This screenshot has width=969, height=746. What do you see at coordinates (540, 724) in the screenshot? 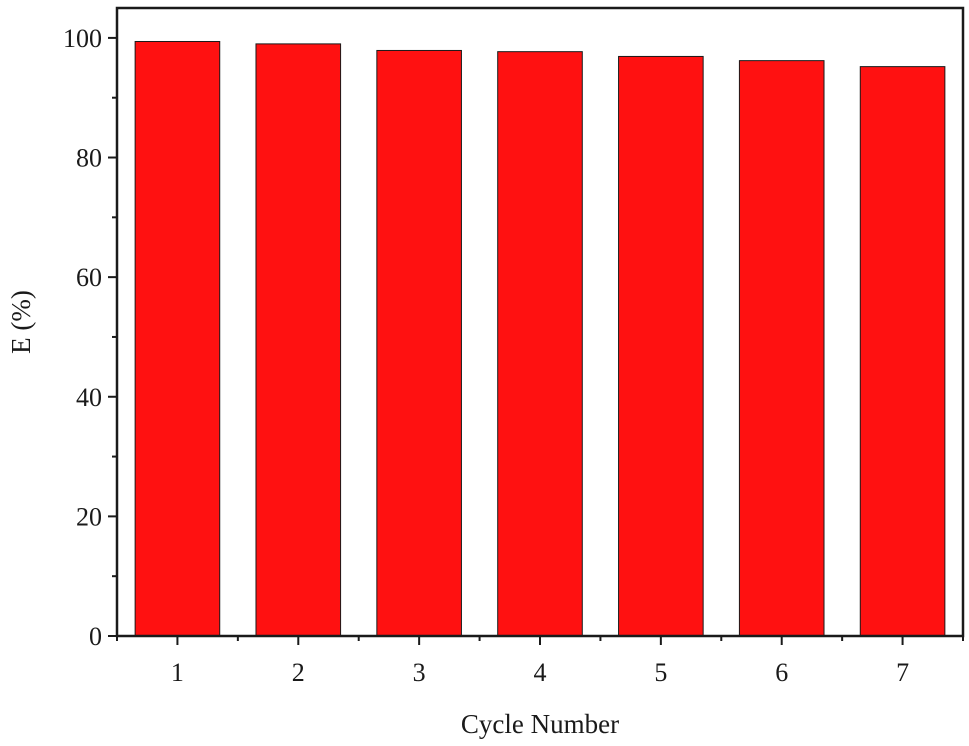
I see `x-axis-title: Cycle Number` at bounding box center [540, 724].